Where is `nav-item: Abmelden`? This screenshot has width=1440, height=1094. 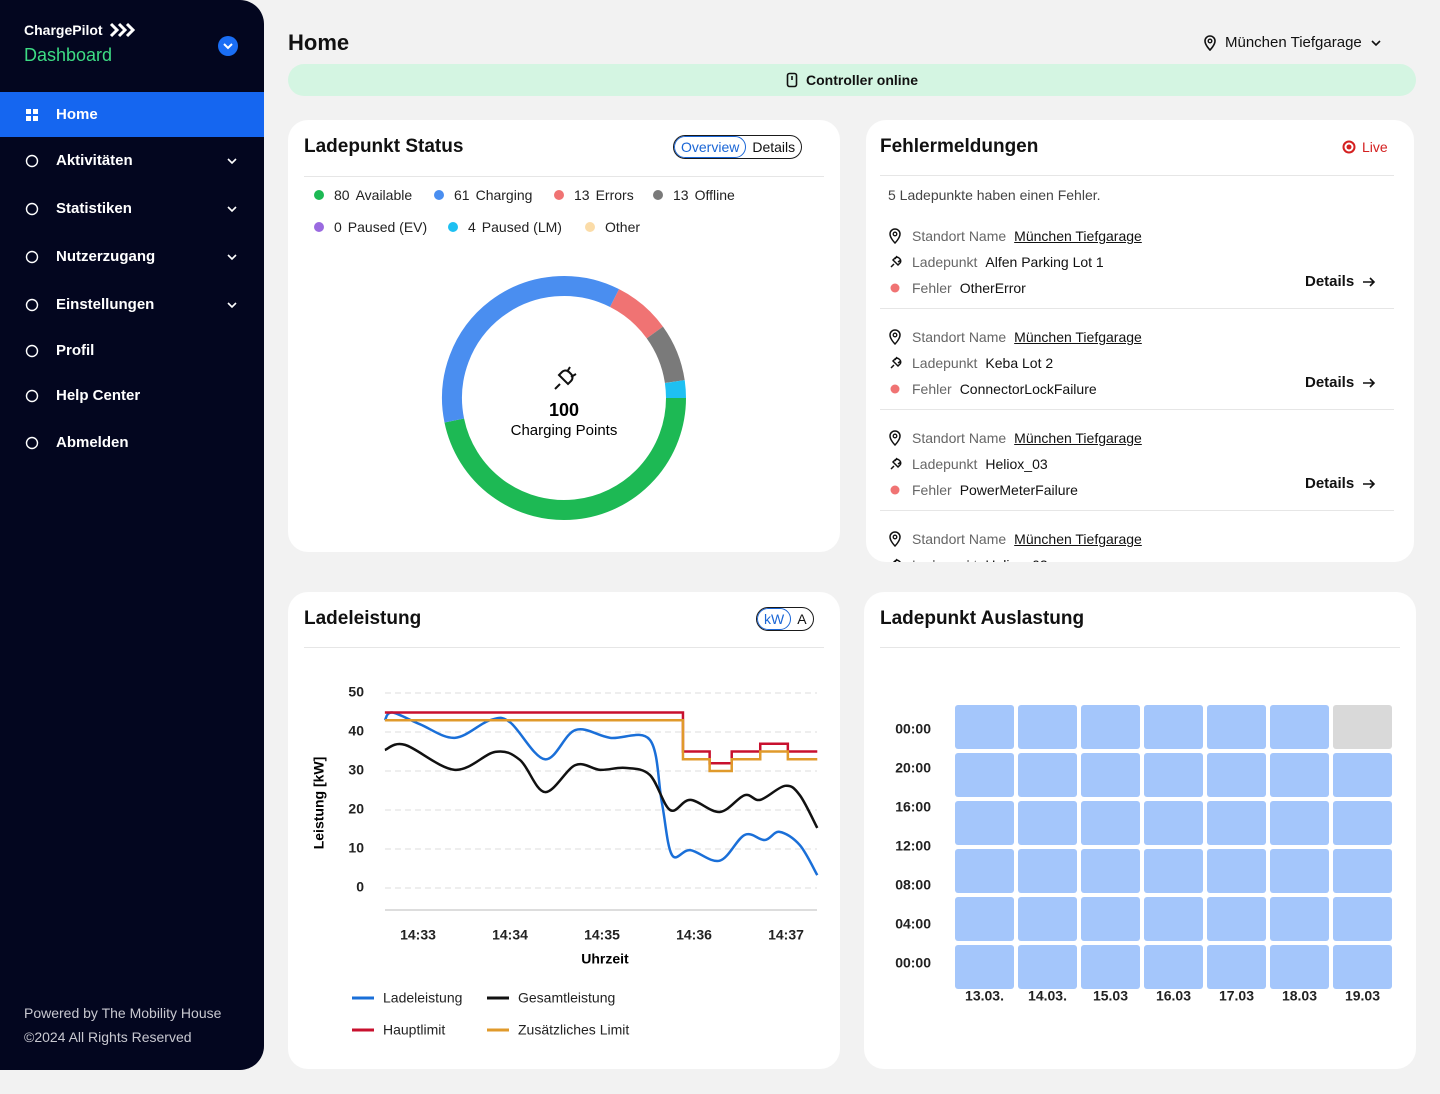 nav-item: Abmelden is located at coordinates (132, 442).